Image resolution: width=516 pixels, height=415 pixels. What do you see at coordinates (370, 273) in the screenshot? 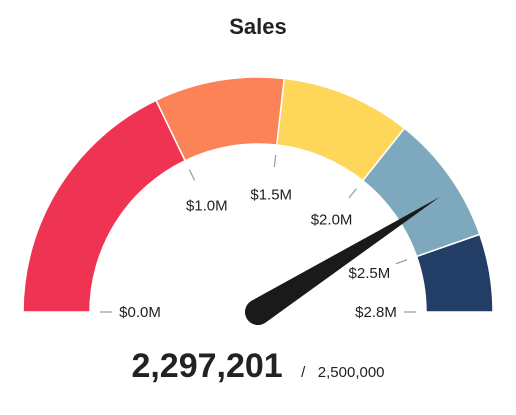
I see `tick-label-5: $2.5M` at bounding box center [370, 273].